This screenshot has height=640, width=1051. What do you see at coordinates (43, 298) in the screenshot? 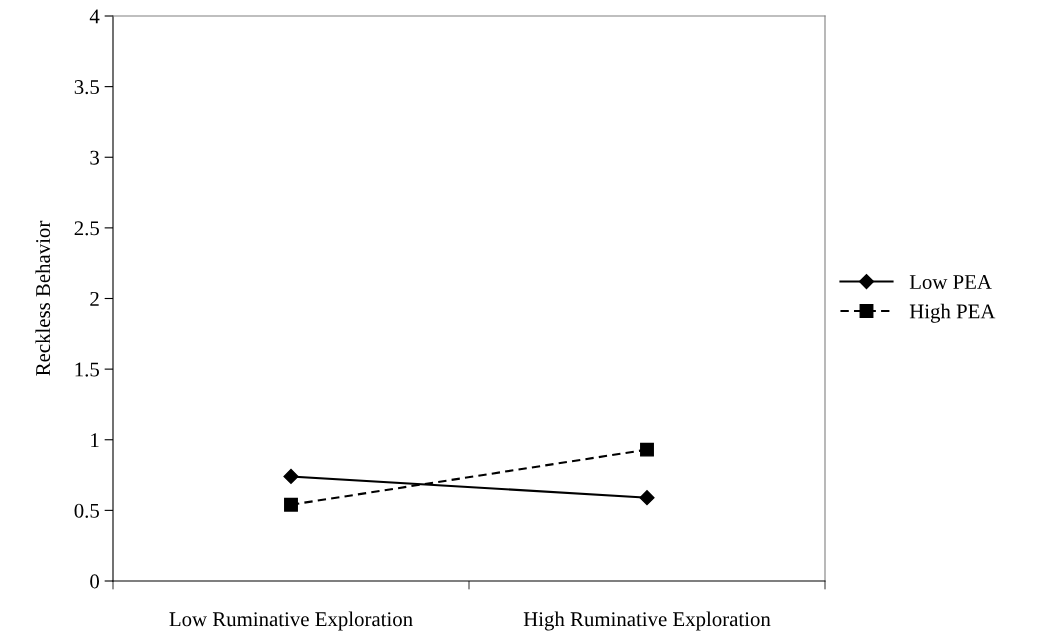
I see `y-axis-title: Reckless Behavior` at bounding box center [43, 298].